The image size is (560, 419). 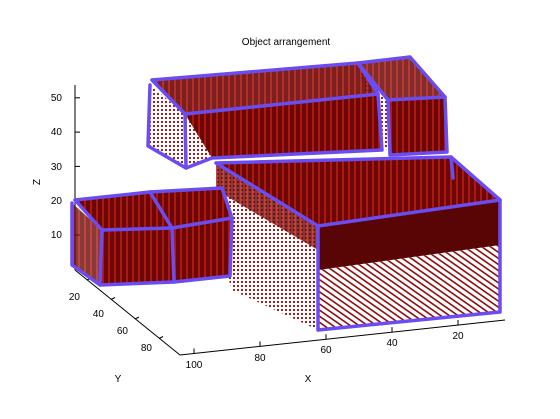 What do you see at coordinates (75, 297) in the screenshot?
I see `y-tick-label: 20` at bounding box center [75, 297].